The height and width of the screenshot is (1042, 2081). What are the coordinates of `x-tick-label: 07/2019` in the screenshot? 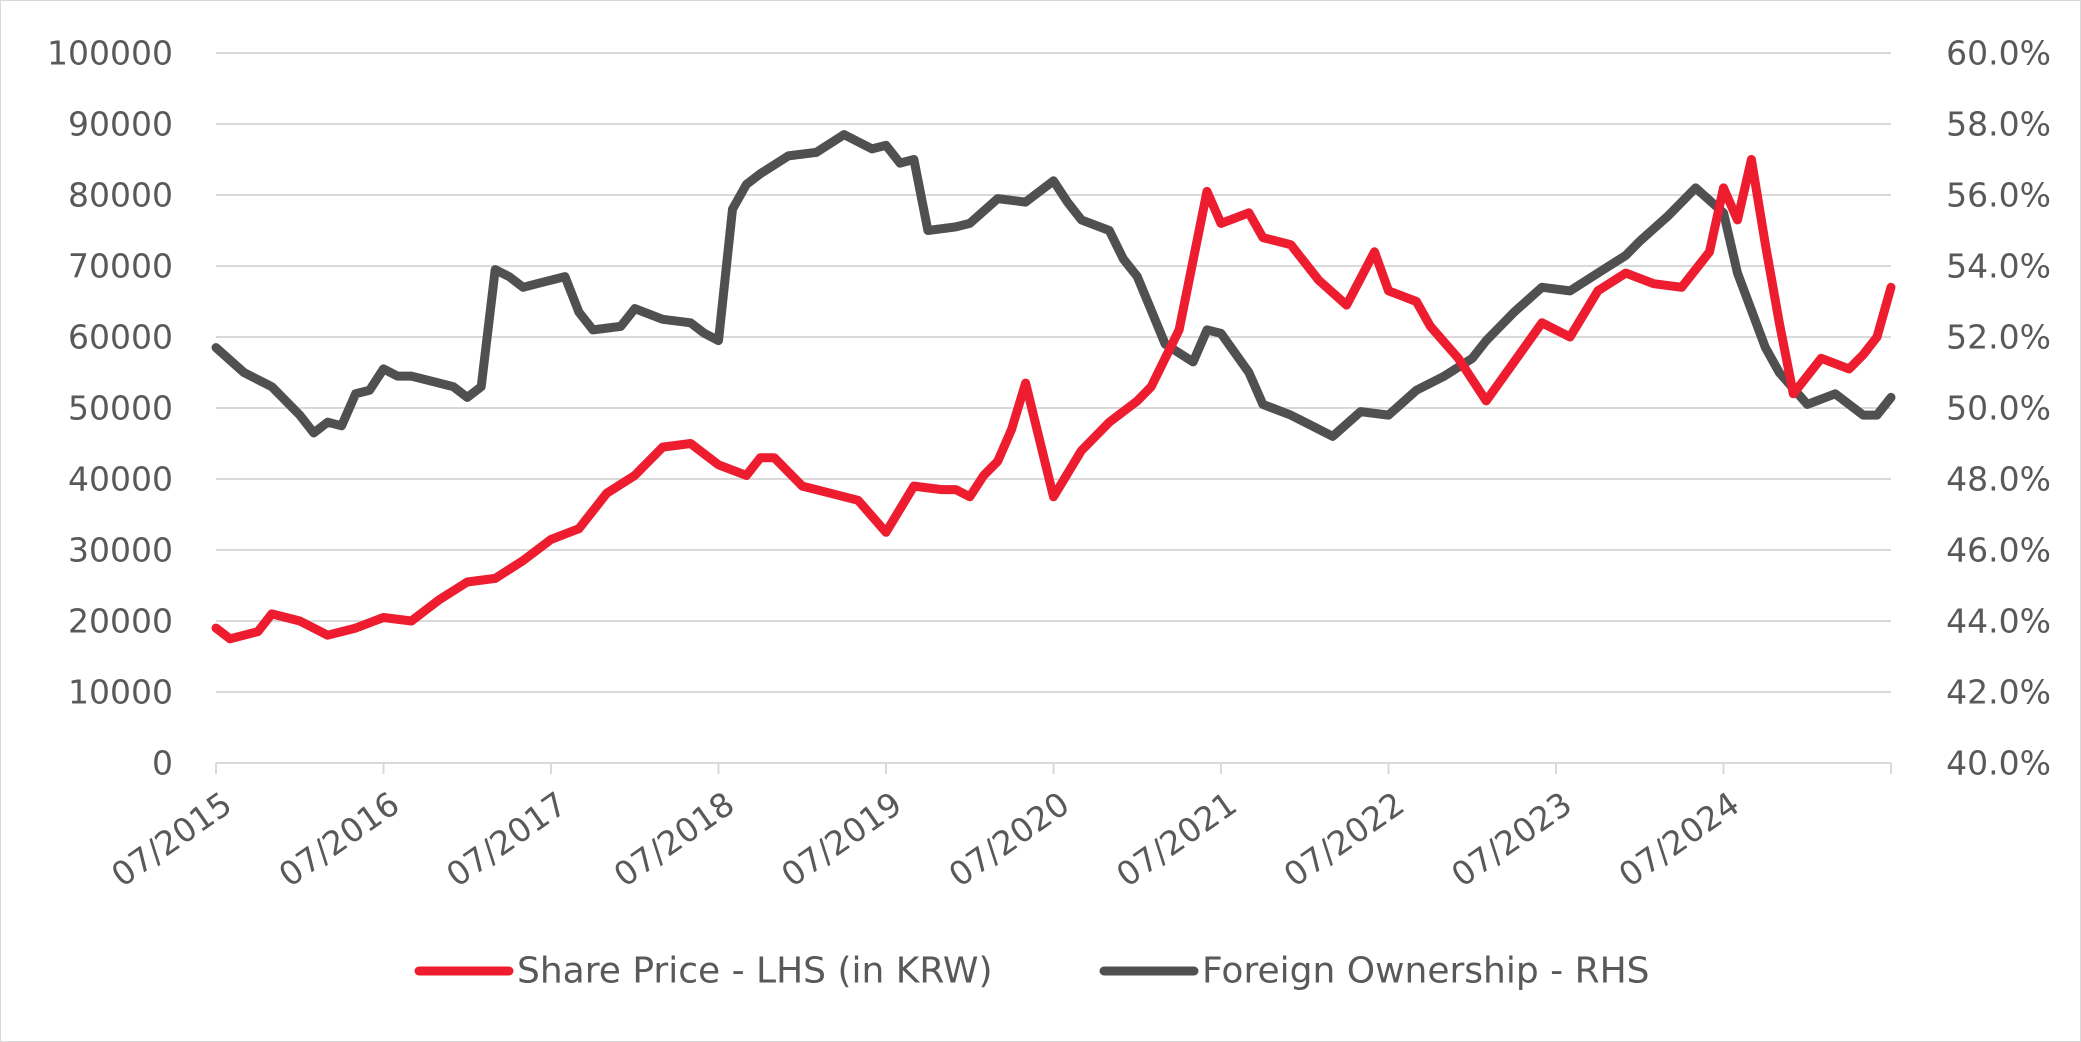 It's located at (841, 839).